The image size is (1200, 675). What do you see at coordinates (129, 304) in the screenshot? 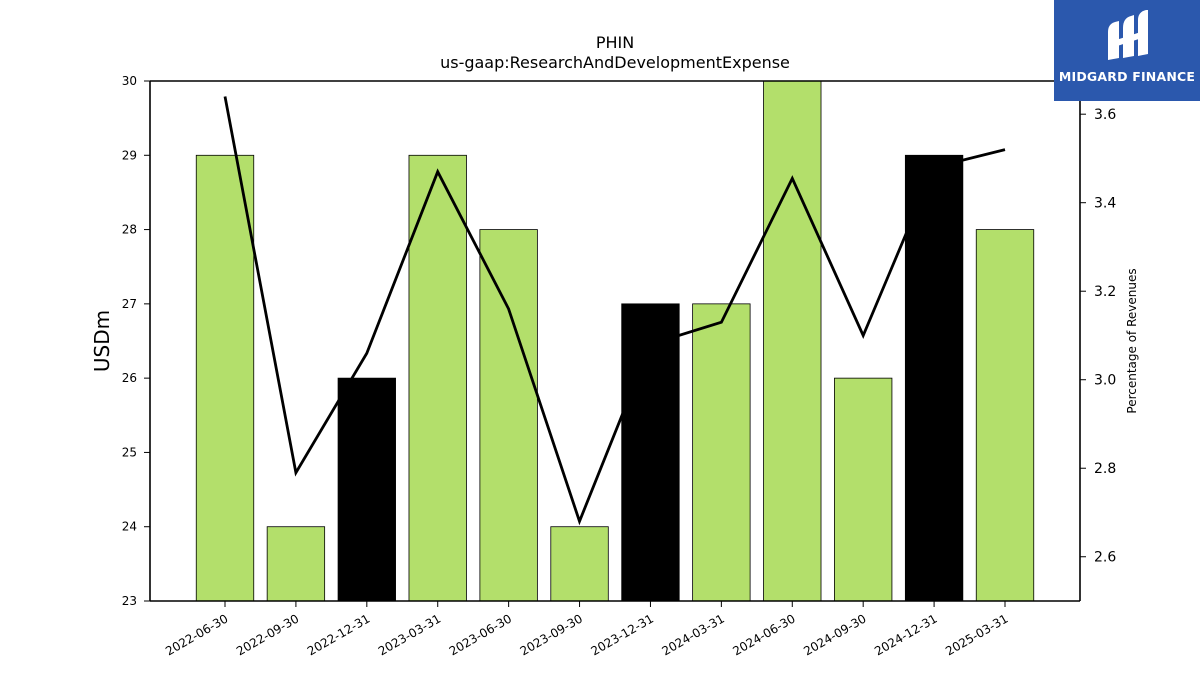
I see `y-tick-label-left: 27` at bounding box center [129, 304].